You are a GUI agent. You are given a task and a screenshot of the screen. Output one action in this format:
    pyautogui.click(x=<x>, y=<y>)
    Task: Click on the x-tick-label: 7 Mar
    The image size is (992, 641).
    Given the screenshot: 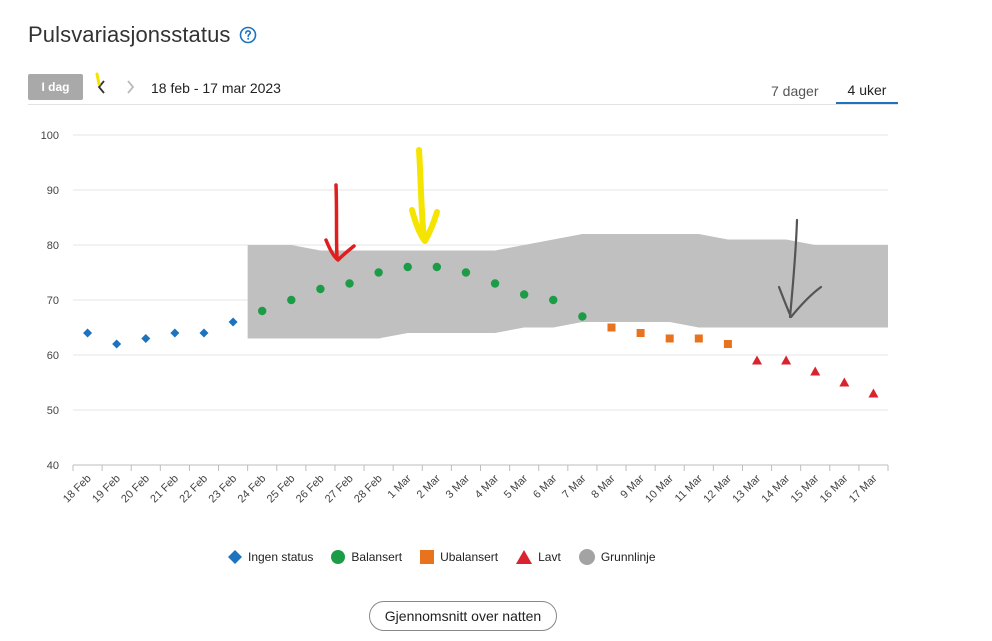 What is the action you would take?
    pyautogui.click(x=574, y=486)
    